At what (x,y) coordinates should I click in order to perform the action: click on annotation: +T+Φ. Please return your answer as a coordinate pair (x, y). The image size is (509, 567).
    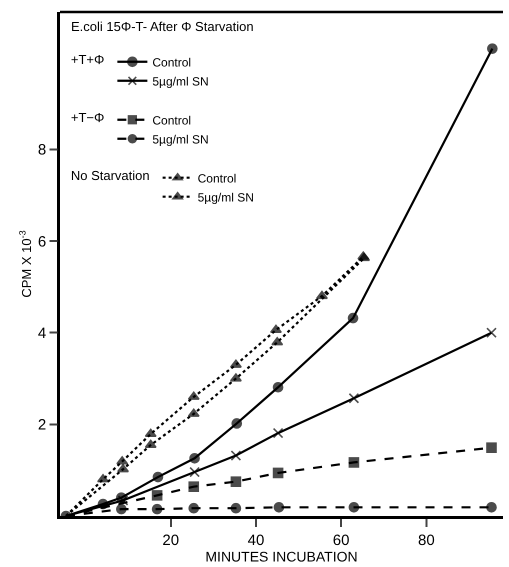
    Looking at the image, I should click on (87, 60).